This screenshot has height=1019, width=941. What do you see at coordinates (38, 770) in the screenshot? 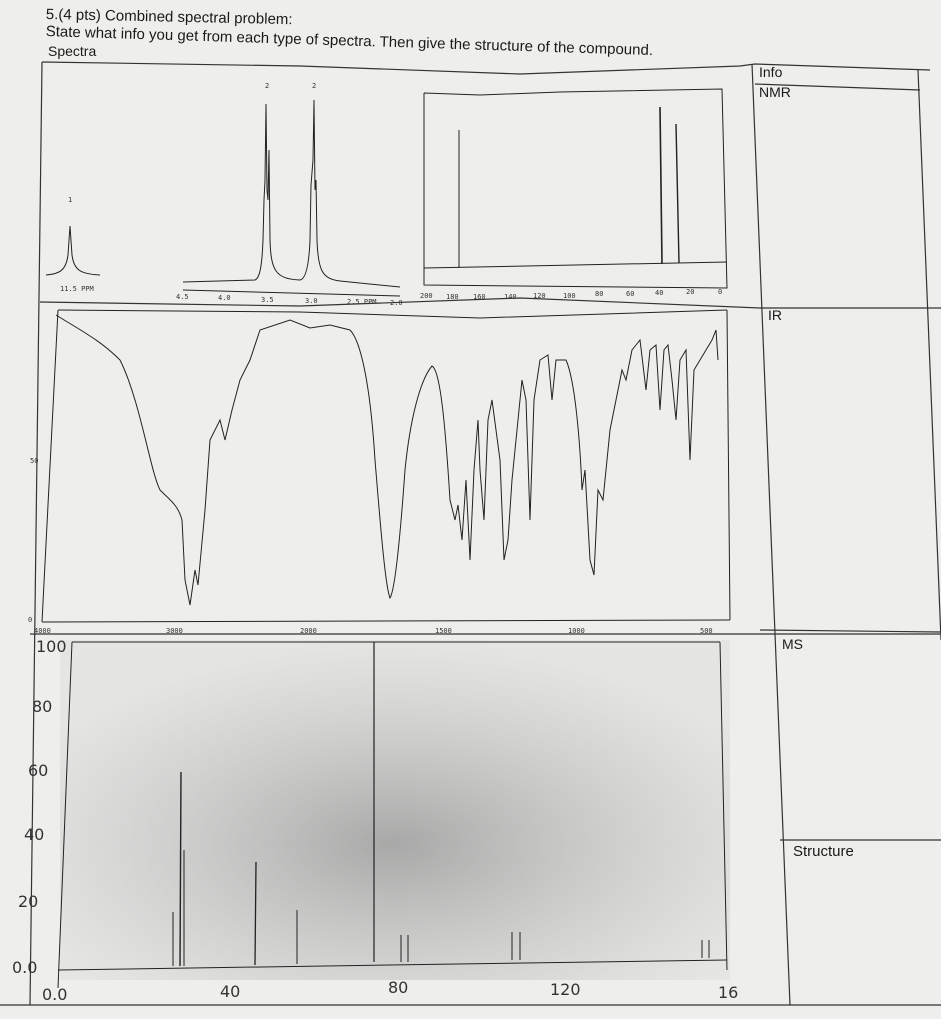
I see `ms-y-tick: 60` at bounding box center [38, 770].